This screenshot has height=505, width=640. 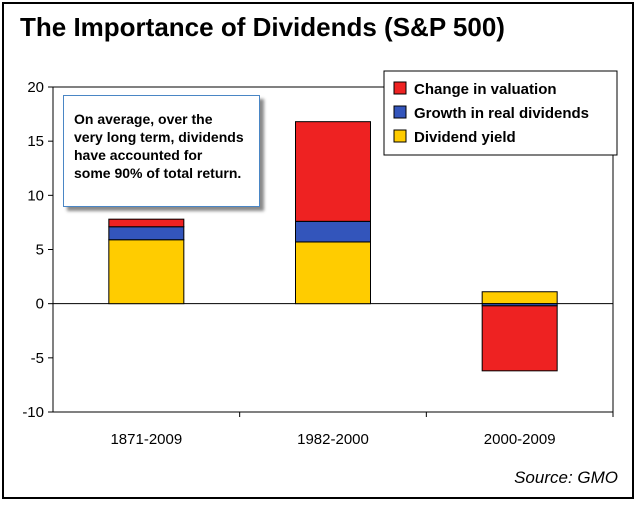 What do you see at coordinates (520, 439) in the screenshot?
I see `x-tick-label: 2000-2009` at bounding box center [520, 439].